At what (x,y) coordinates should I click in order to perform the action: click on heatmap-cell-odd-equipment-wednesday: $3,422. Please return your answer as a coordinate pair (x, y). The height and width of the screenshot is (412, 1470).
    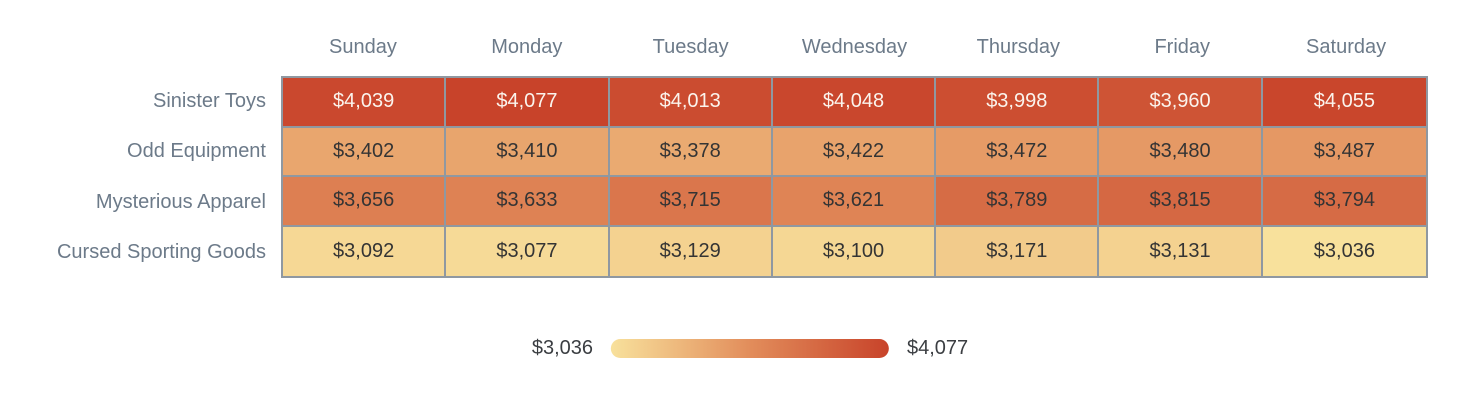
    Looking at the image, I should click on (854, 152).